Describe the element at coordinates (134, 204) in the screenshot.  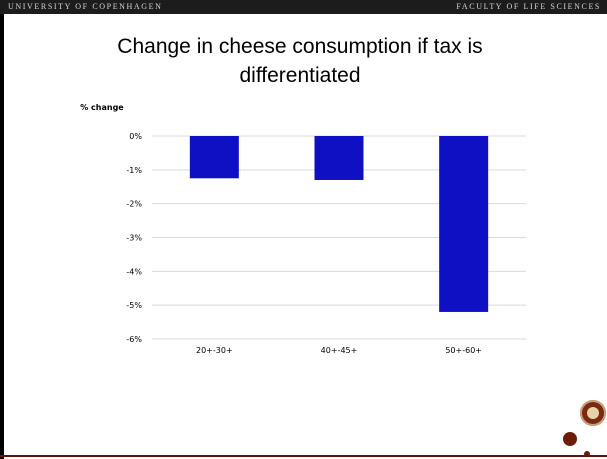
I see `y-tick-label: -2%` at that location.